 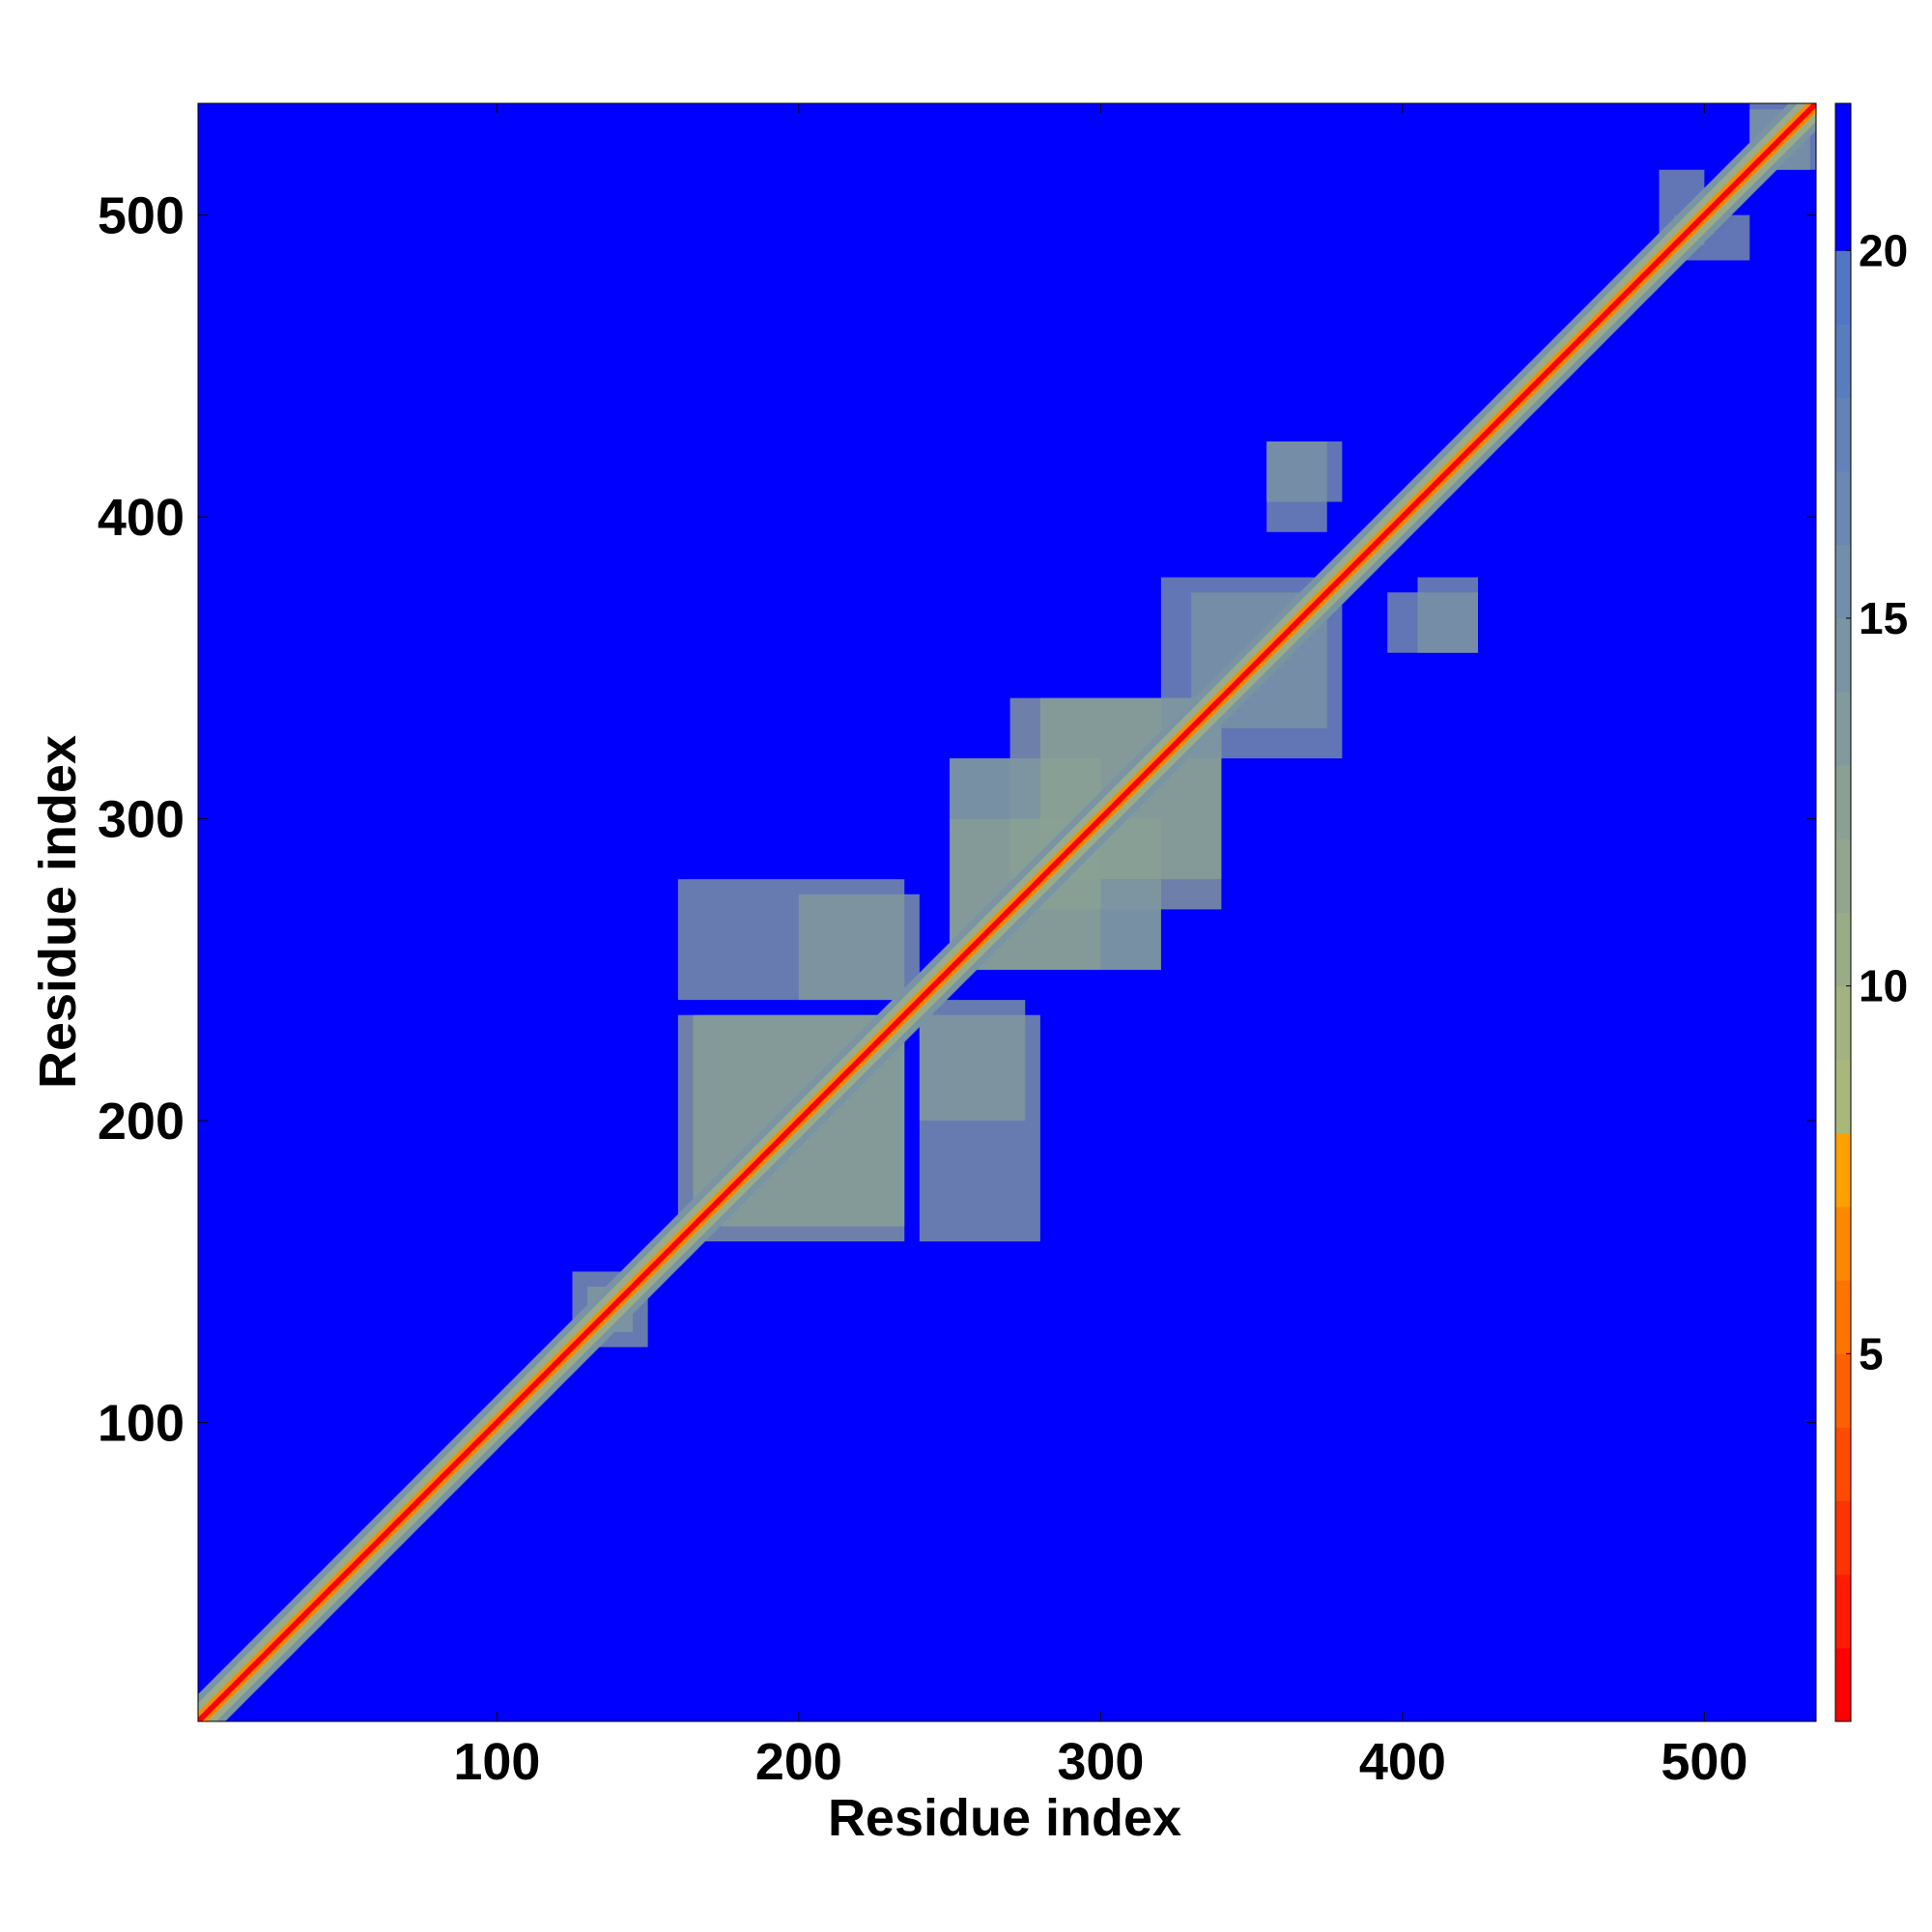 I want to click on x-axis-title: Residue index, so click(x=1005, y=1818).